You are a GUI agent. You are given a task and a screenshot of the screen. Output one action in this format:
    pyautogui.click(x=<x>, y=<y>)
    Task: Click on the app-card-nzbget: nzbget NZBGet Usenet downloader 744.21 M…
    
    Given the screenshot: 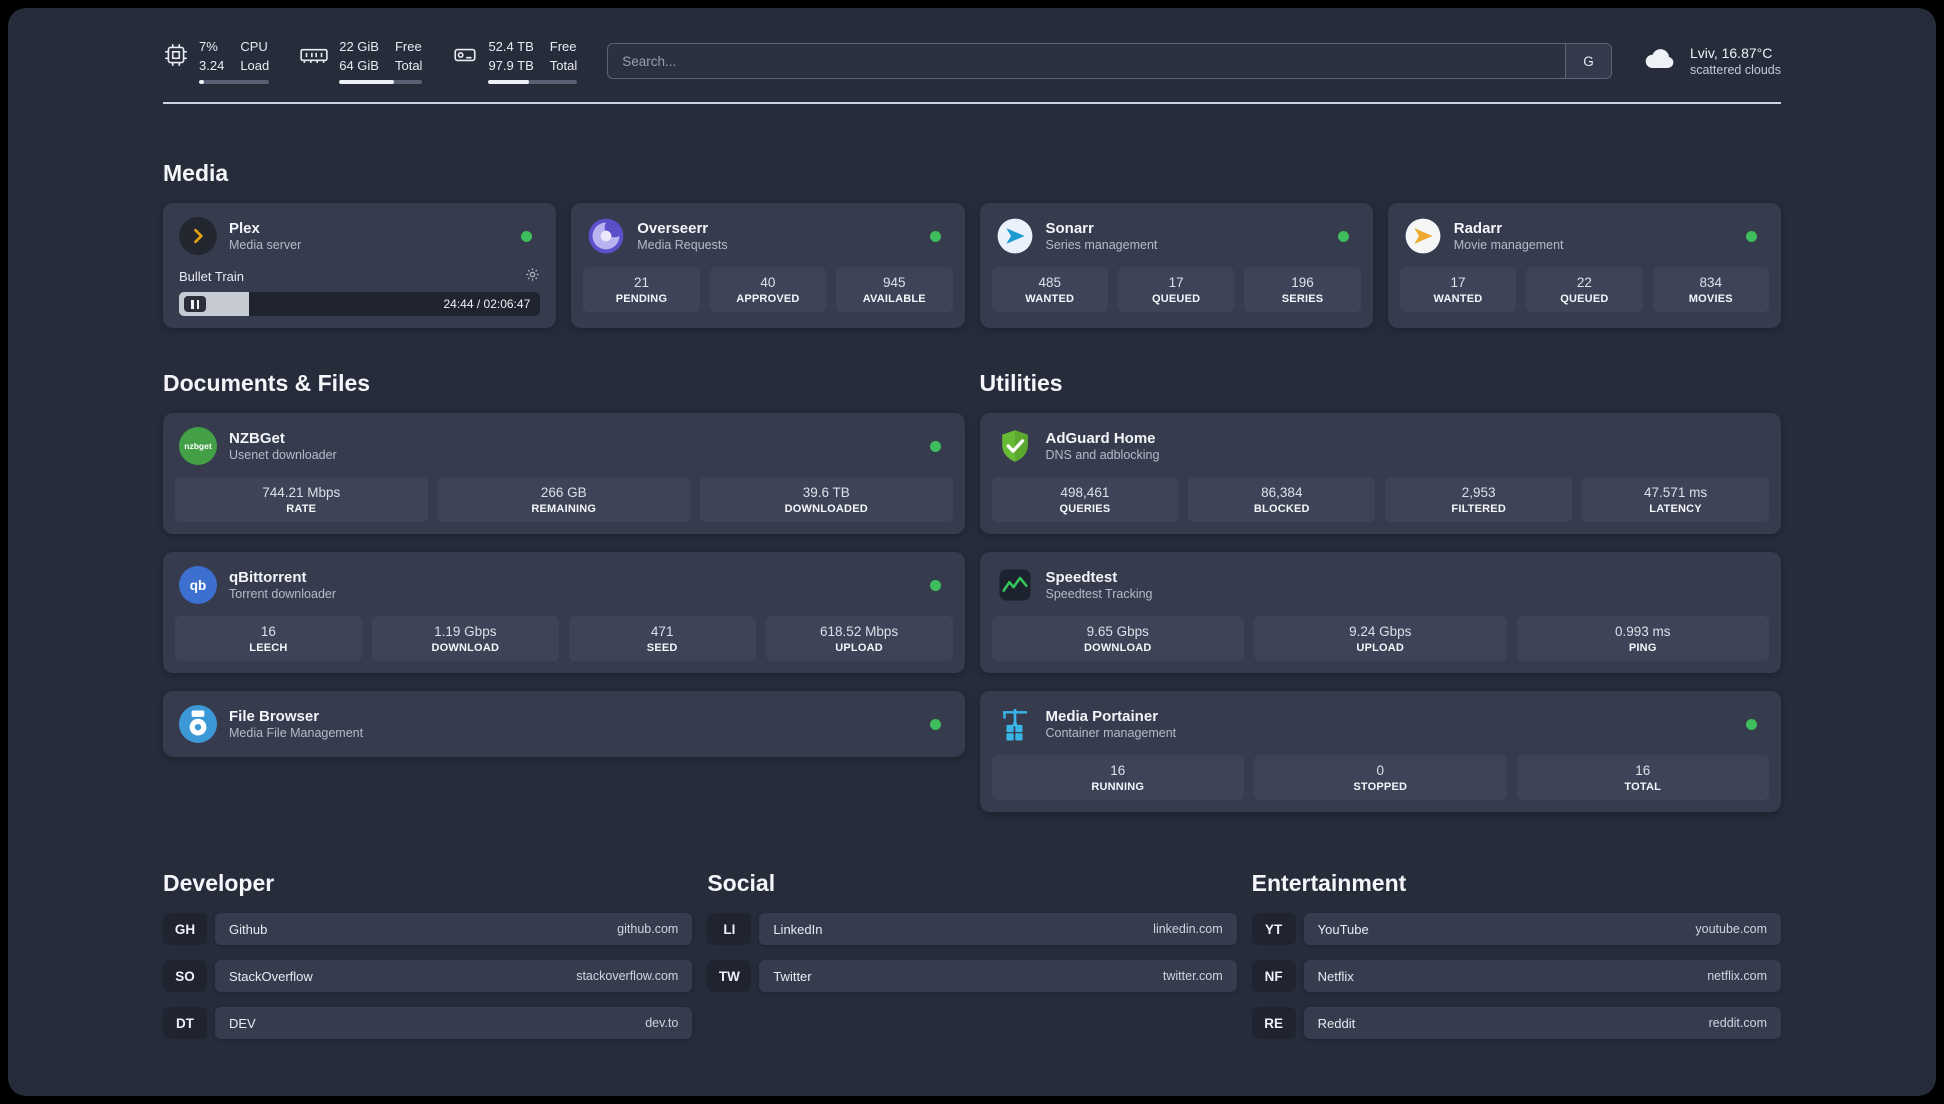 What is the action you would take?
    pyautogui.click(x=564, y=473)
    